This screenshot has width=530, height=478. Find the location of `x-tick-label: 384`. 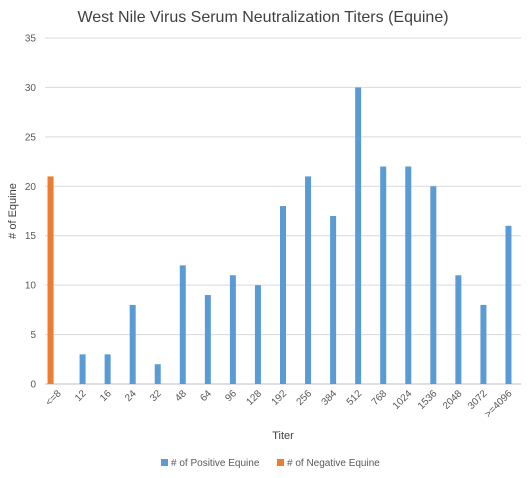

x-tick-label: 384 is located at coordinates (330, 398).